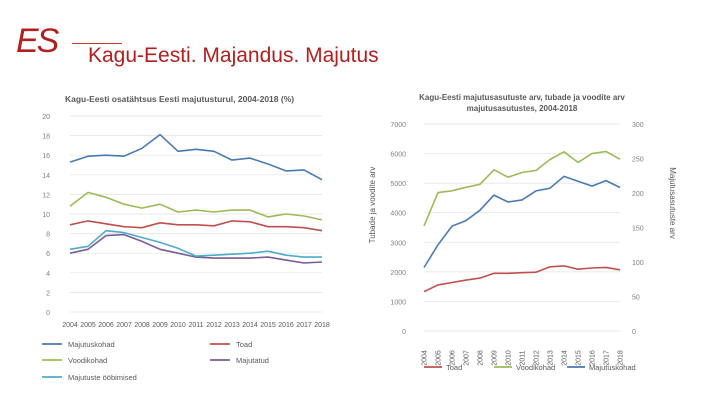 Image resolution: width=720 pixels, height=405 pixels. Describe the element at coordinates (636, 298) in the screenshot. I see `chart2-y2tick: 50` at that location.